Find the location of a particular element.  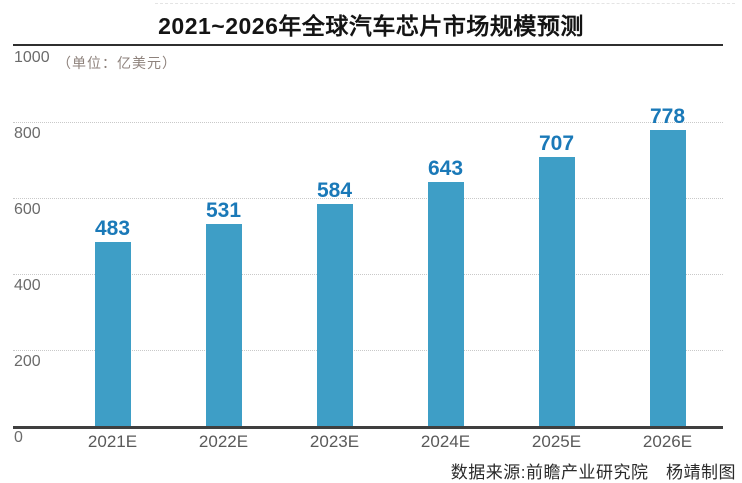

y-tick-label-0: 0 is located at coordinates (18, 437).